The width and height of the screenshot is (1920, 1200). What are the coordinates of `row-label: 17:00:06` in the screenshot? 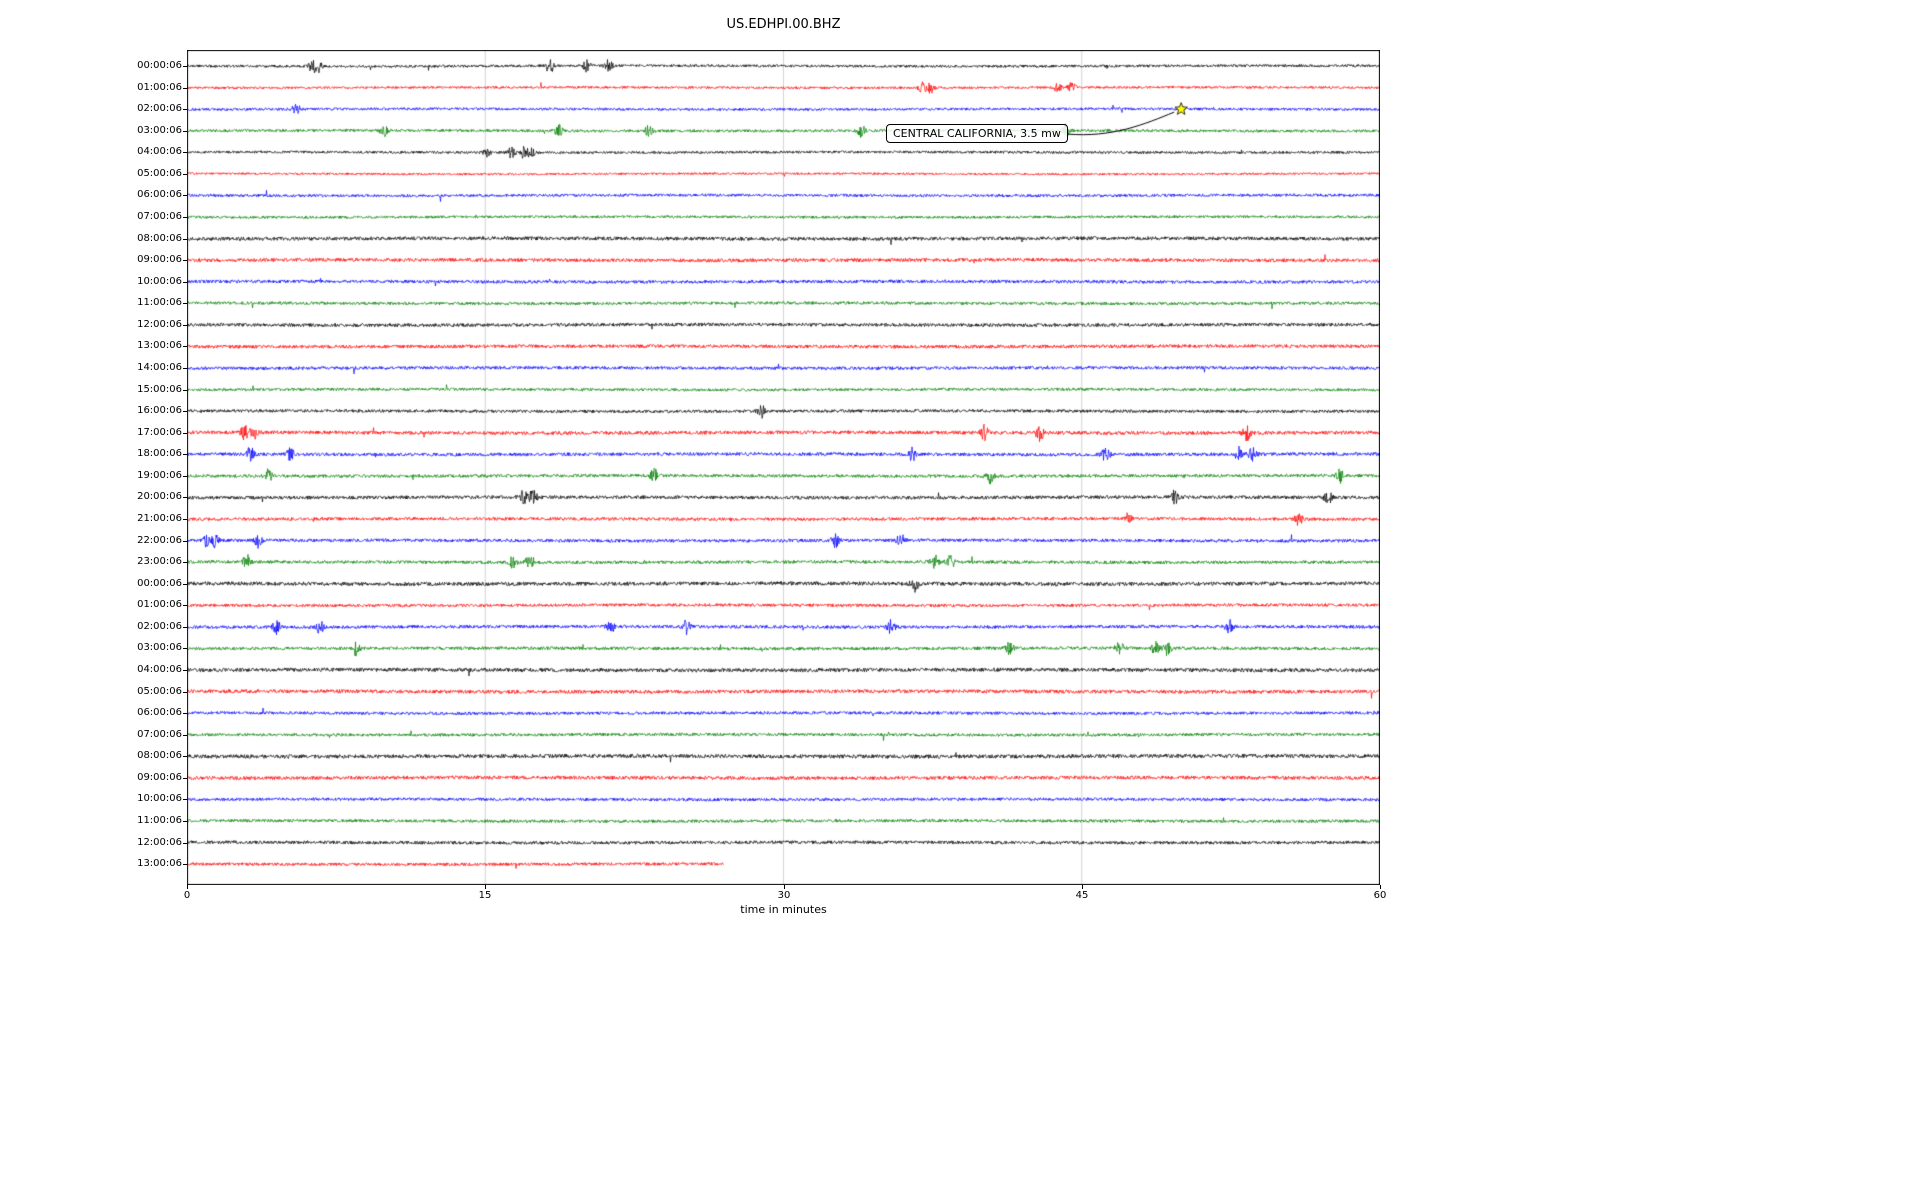 It's located at (159, 432).